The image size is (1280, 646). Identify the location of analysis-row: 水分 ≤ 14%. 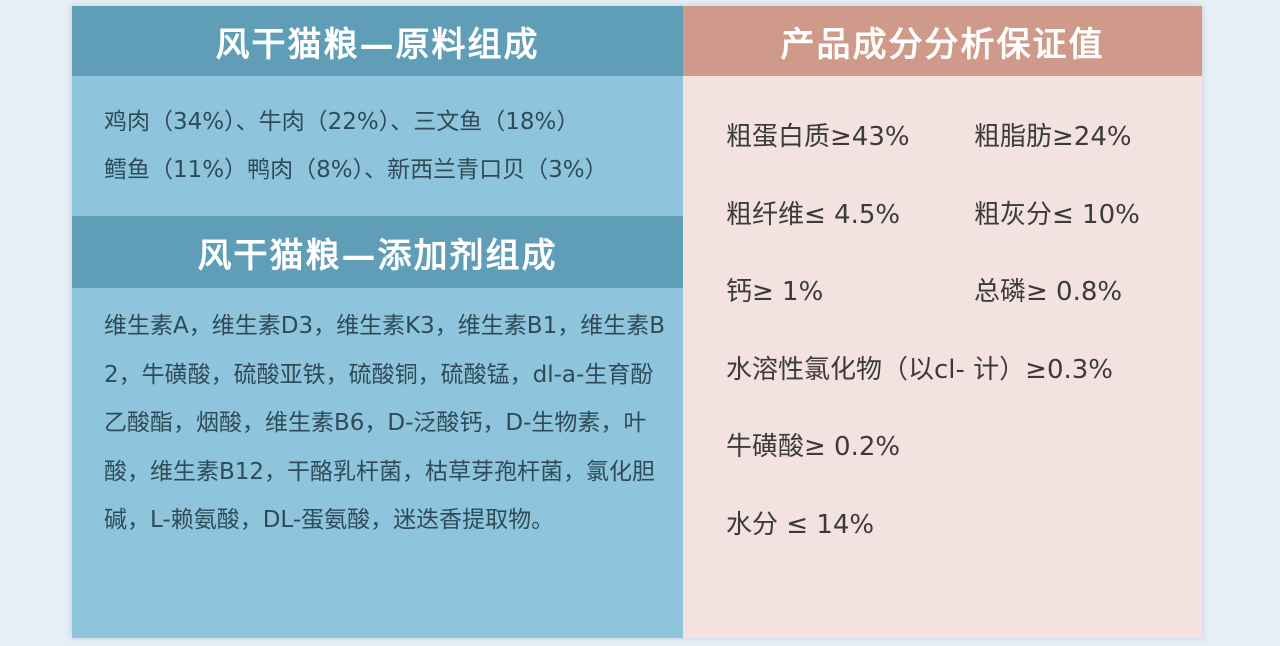
(961, 543).